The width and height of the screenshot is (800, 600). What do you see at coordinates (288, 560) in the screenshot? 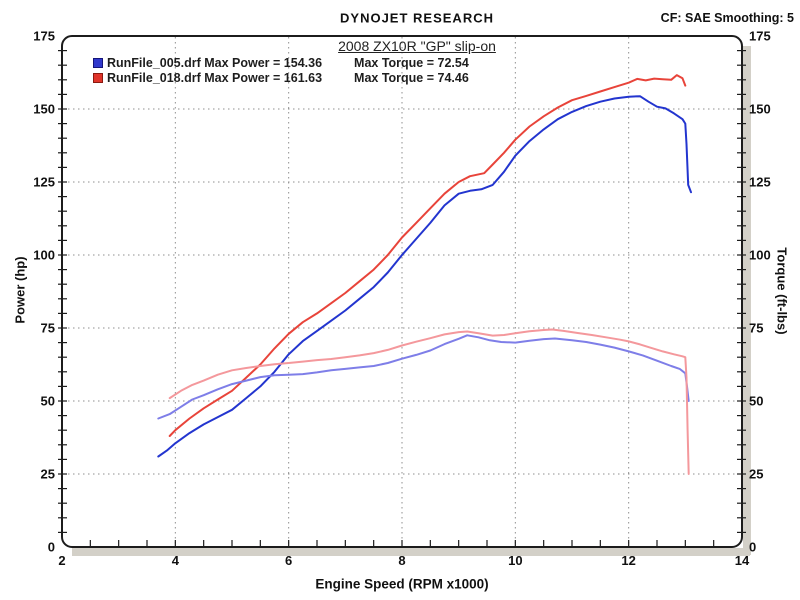
I see `svg-text: 6` at bounding box center [288, 560].